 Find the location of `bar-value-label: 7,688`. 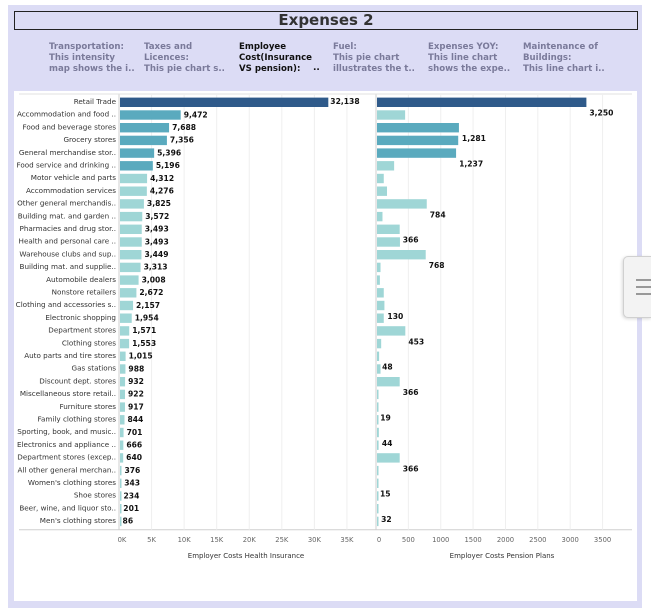

bar-value-label: 7,688 is located at coordinates (184, 127).